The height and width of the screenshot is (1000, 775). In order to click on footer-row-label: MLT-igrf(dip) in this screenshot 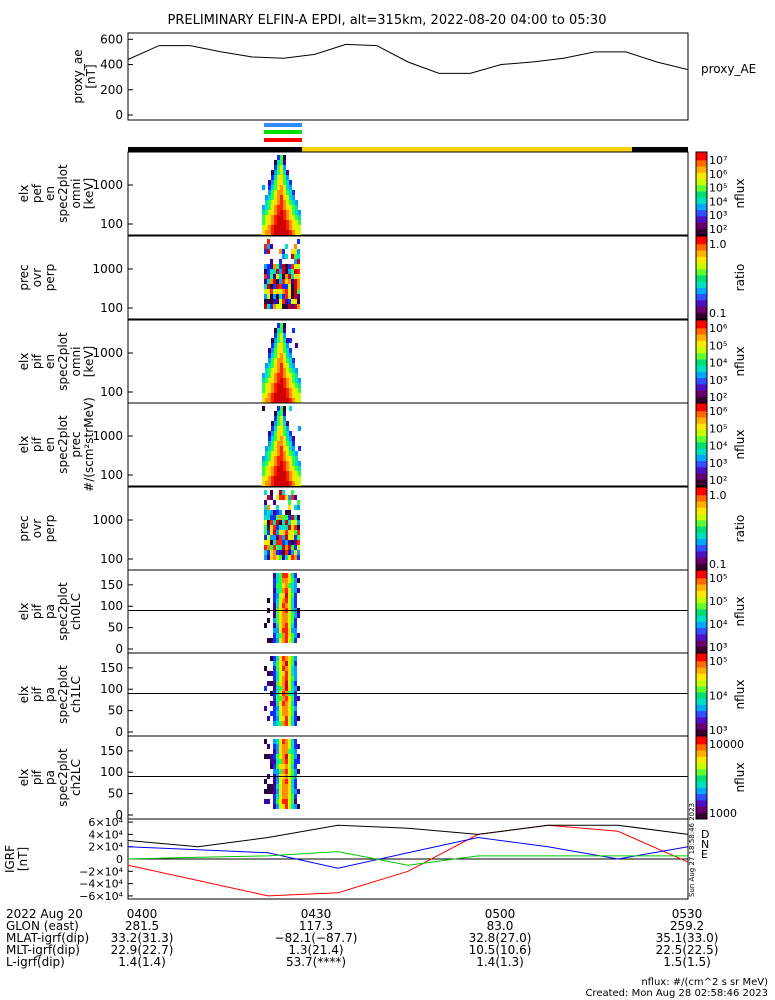, I will do `click(43, 950)`.